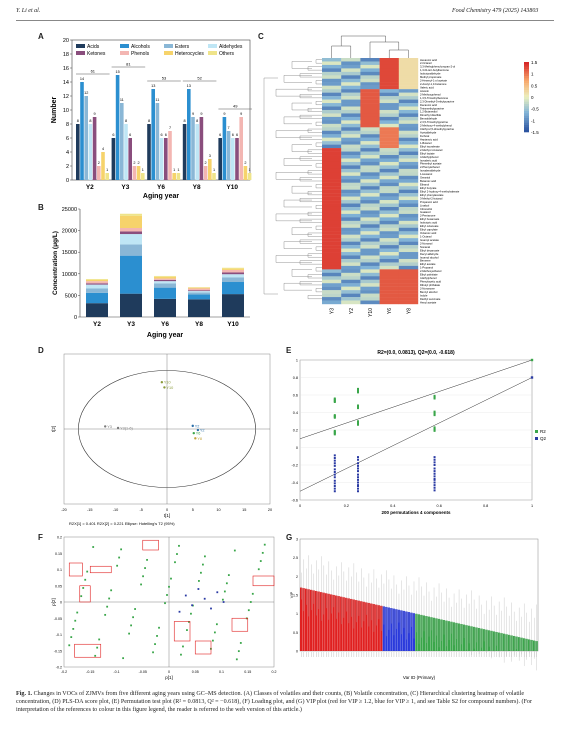 The image size is (570, 741). Describe the element at coordinates (59, 538) in the screenshot. I see `y-tick-label: 0.2` at that location.